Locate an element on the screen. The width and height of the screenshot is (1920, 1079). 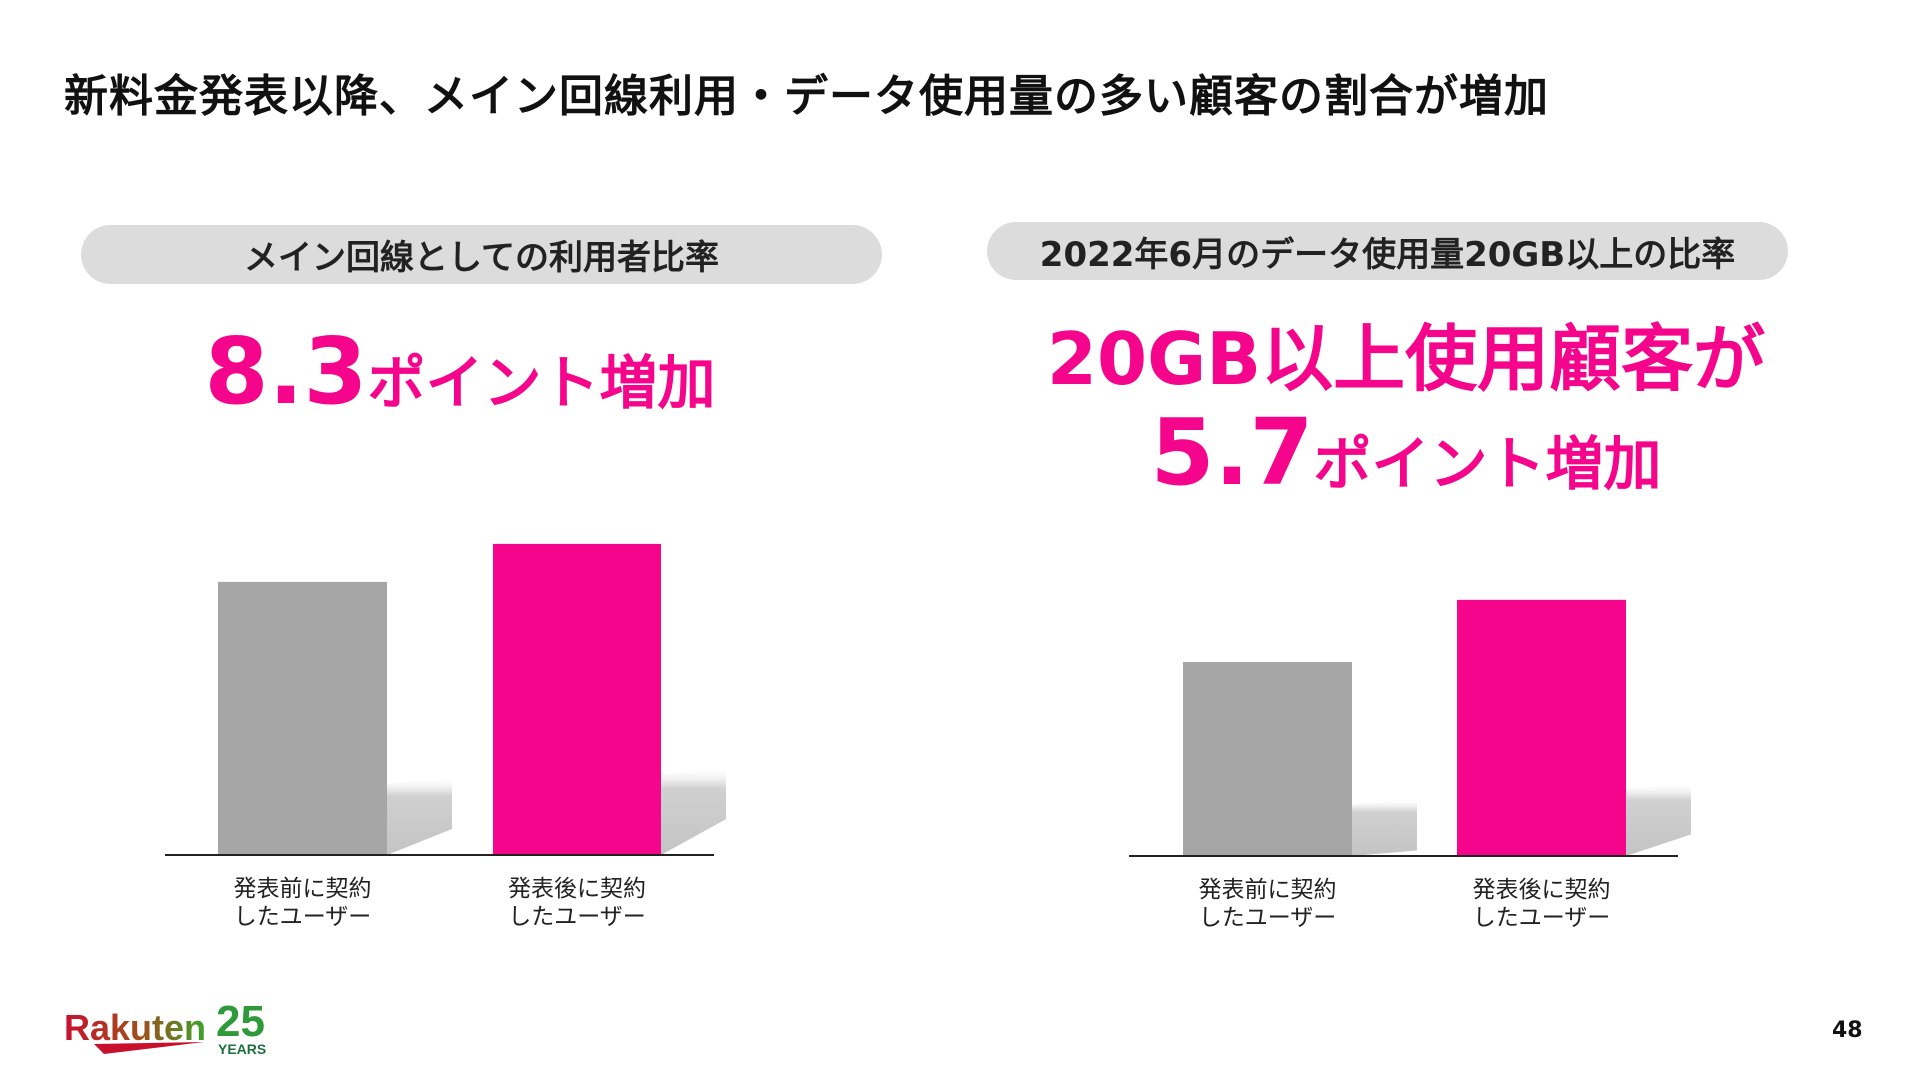
svg-text: YEARS is located at coordinates (242, 1049).